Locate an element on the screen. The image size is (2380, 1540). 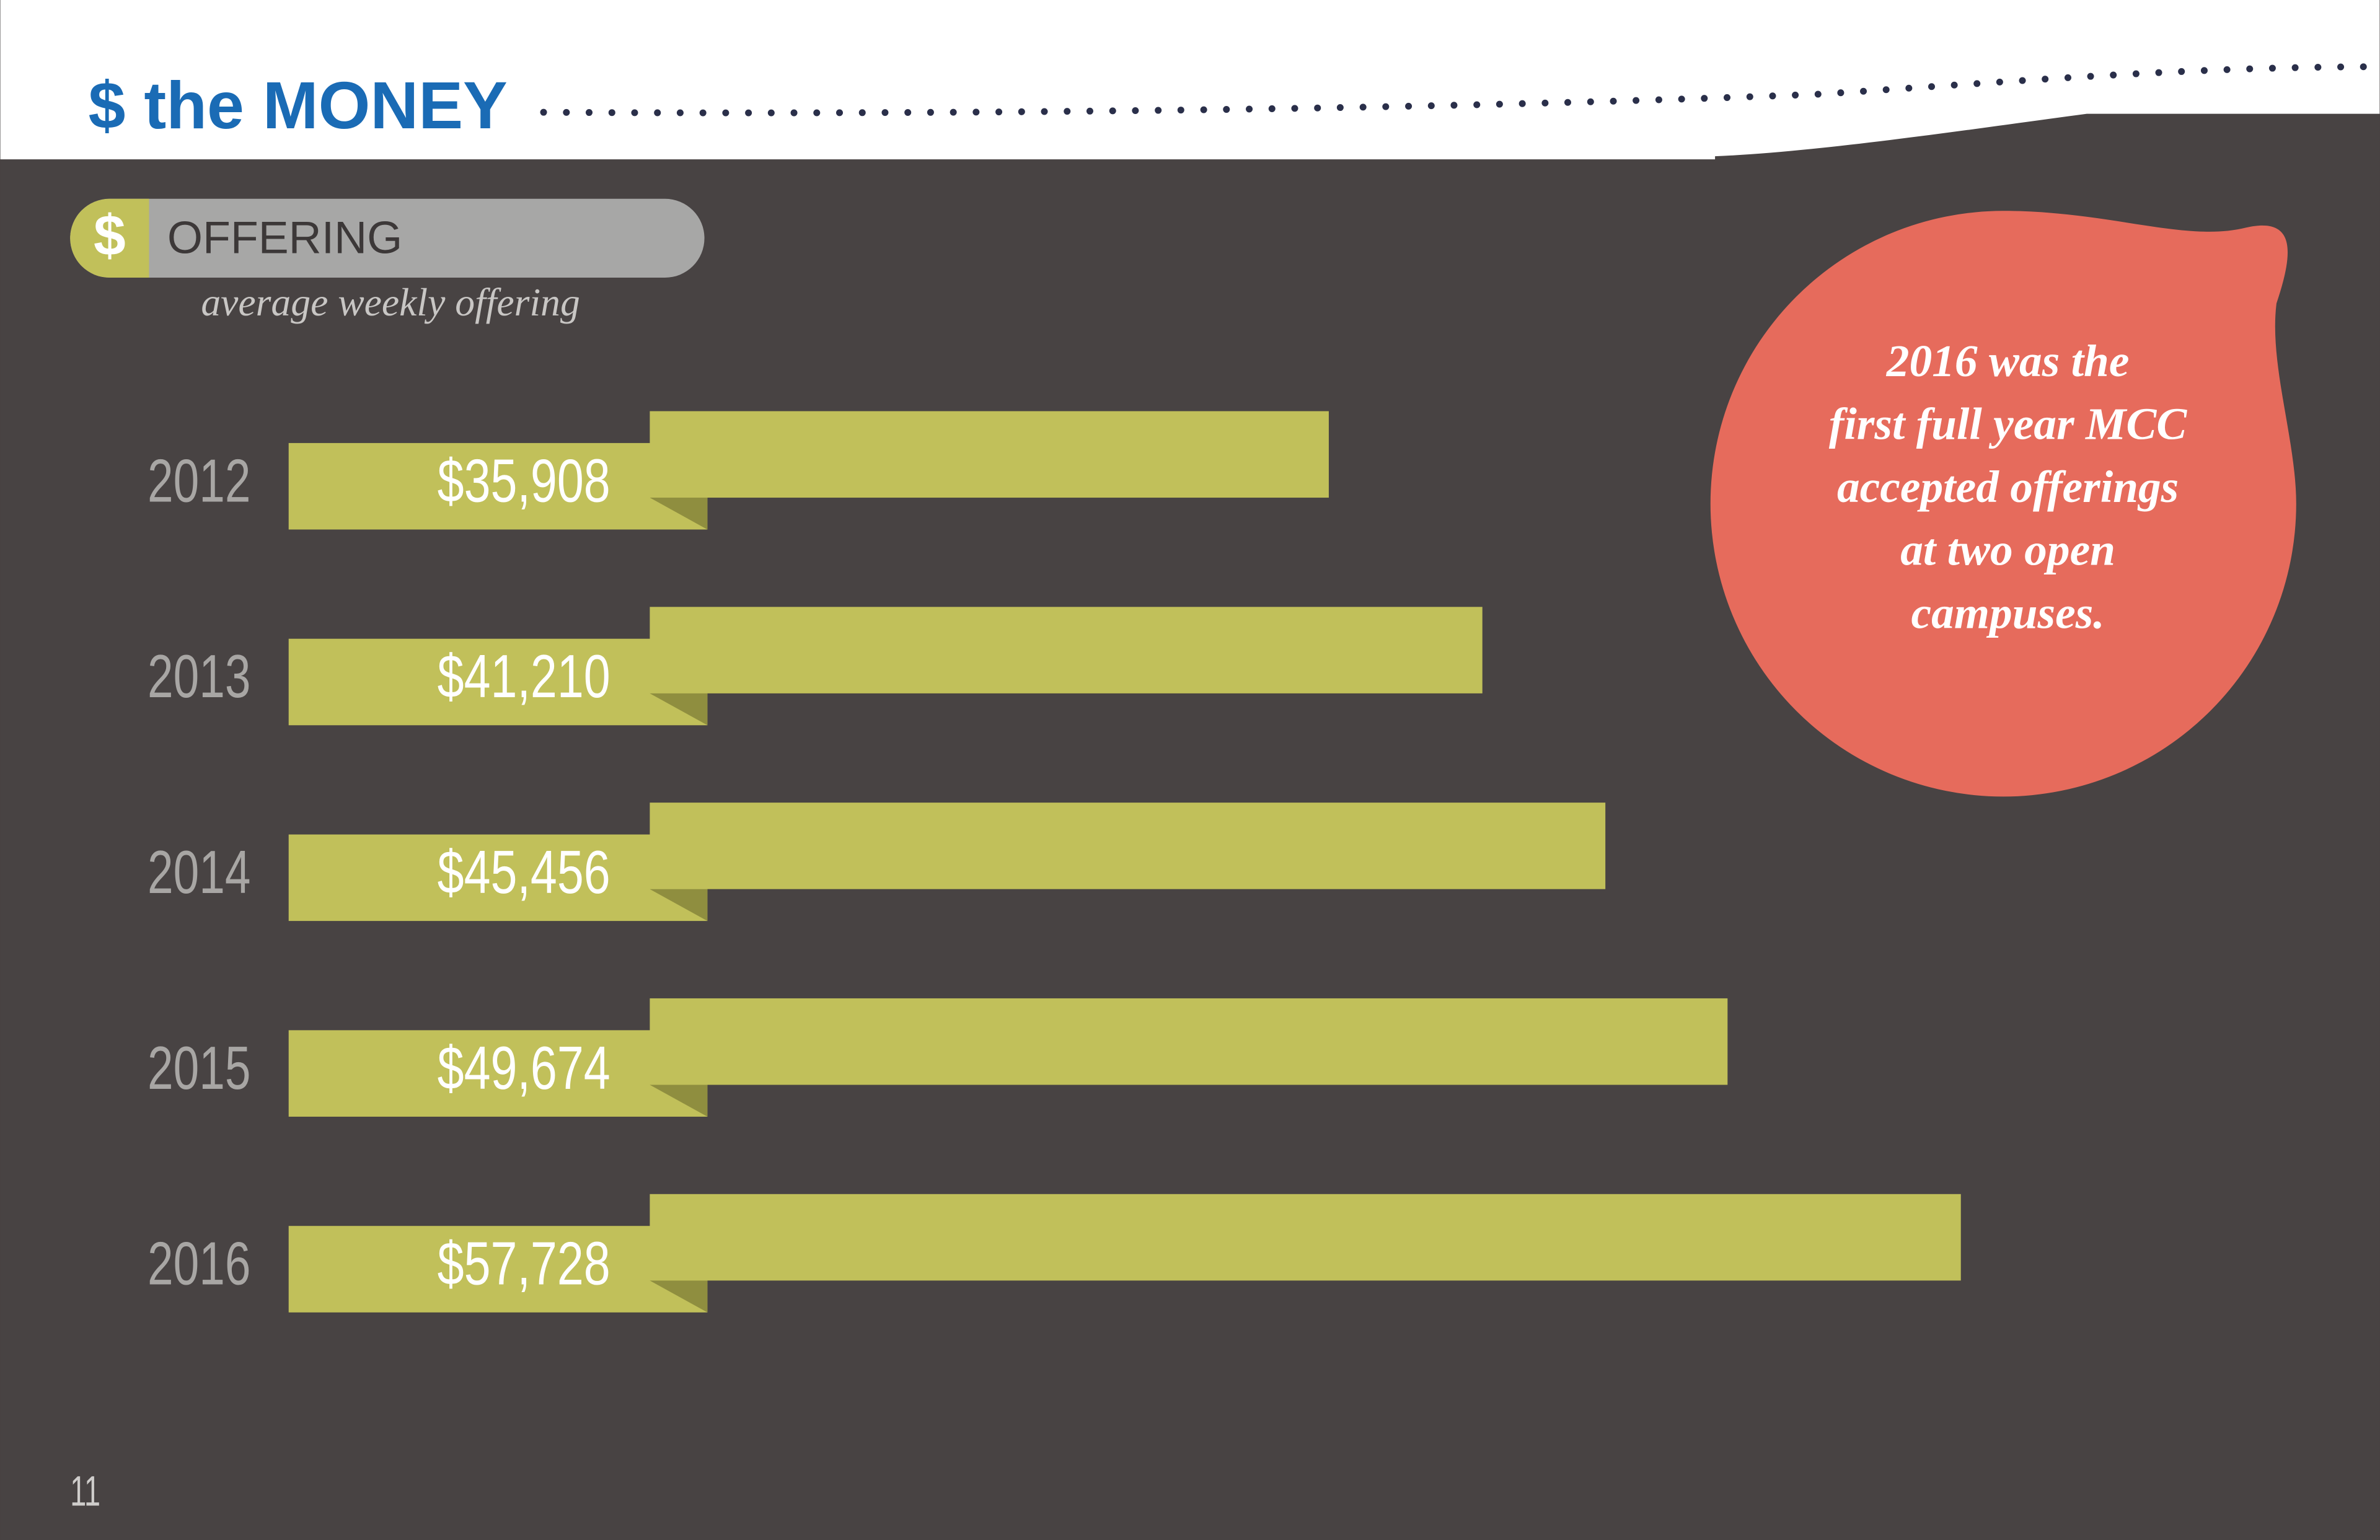
dotted-line is located at coordinates (1460, 90).